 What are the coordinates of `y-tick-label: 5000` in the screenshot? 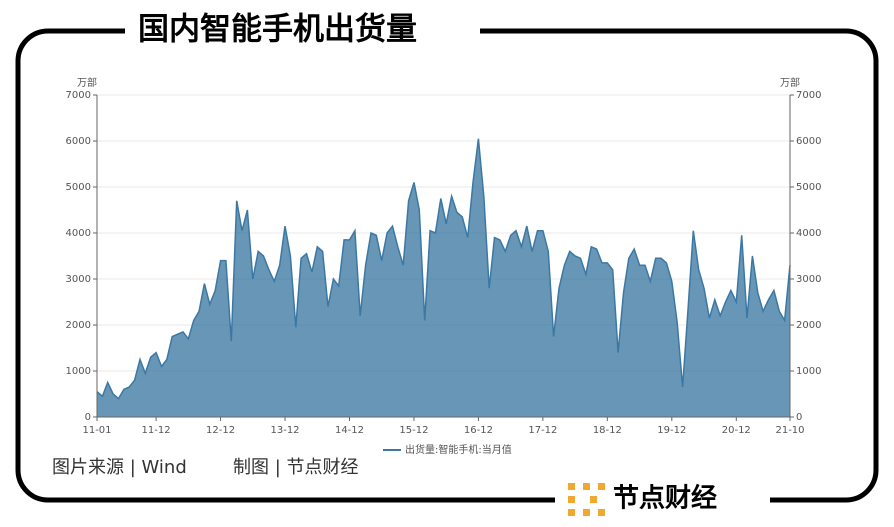 It's located at (78, 187).